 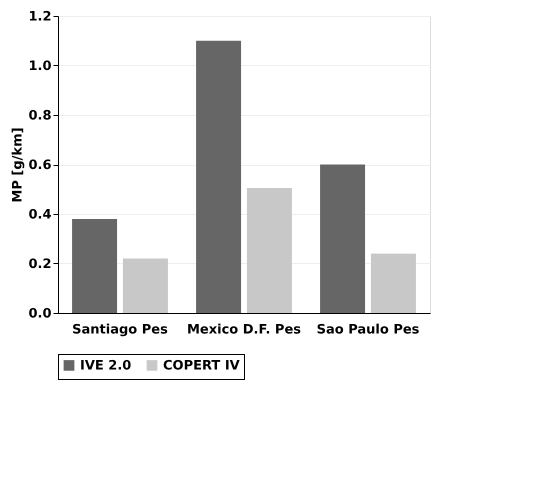 I want to click on y-axis-title: MP [g/km], so click(x=18, y=165).